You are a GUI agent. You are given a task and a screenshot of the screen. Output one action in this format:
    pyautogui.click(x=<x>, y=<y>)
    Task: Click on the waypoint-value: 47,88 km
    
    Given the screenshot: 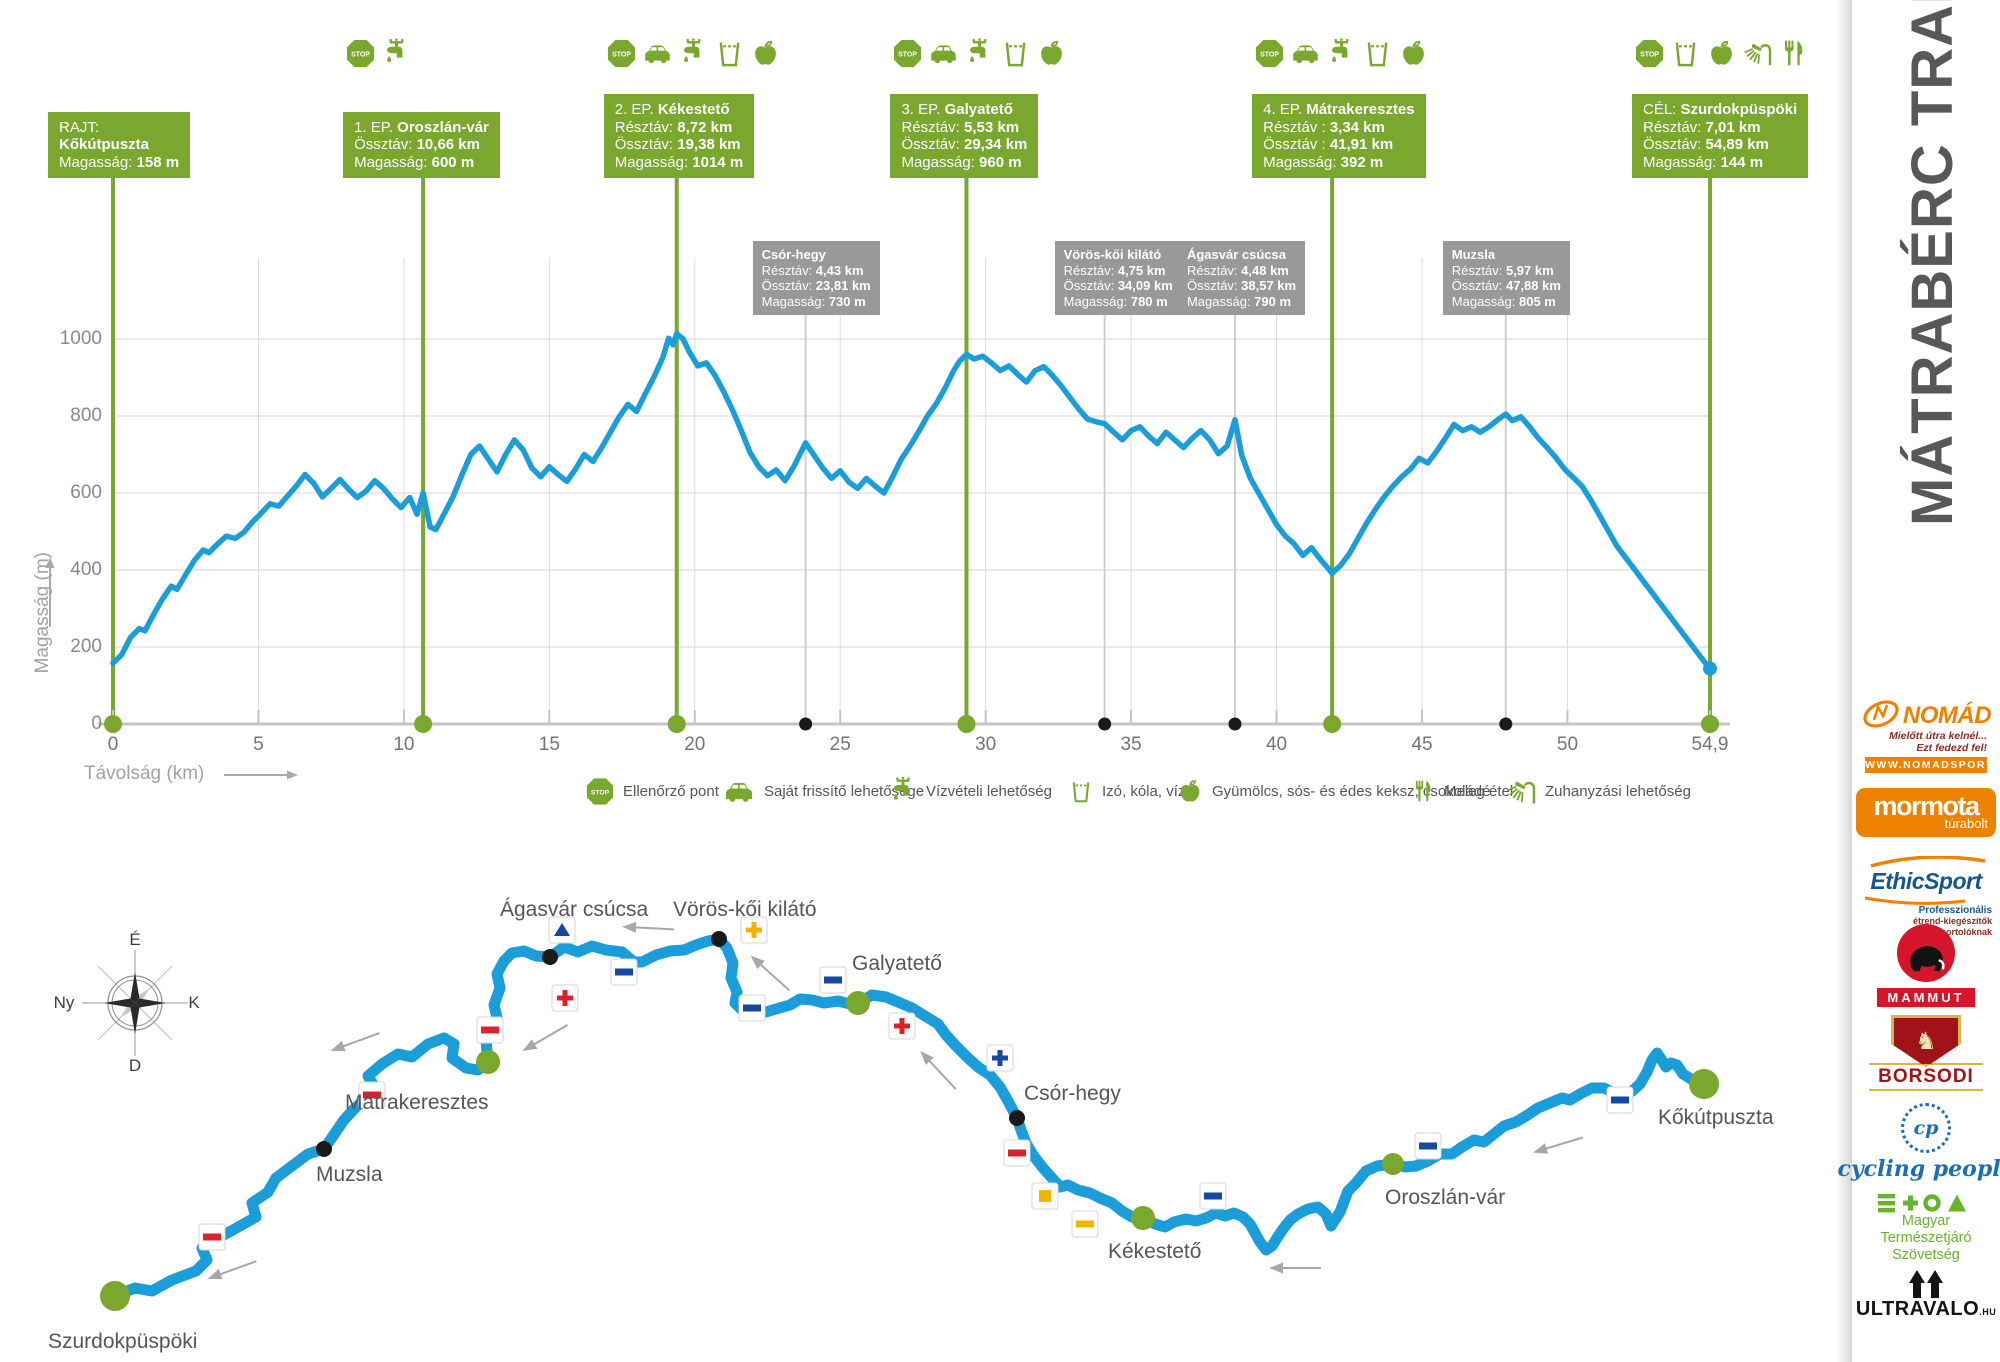 What is the action you would take?
    pyautogui.click(x=1533, y=285)
    